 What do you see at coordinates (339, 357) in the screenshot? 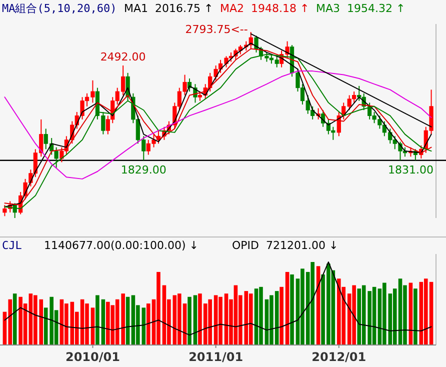
I see `x-tick-label: 2012/01` at bounding box center [339, 357].